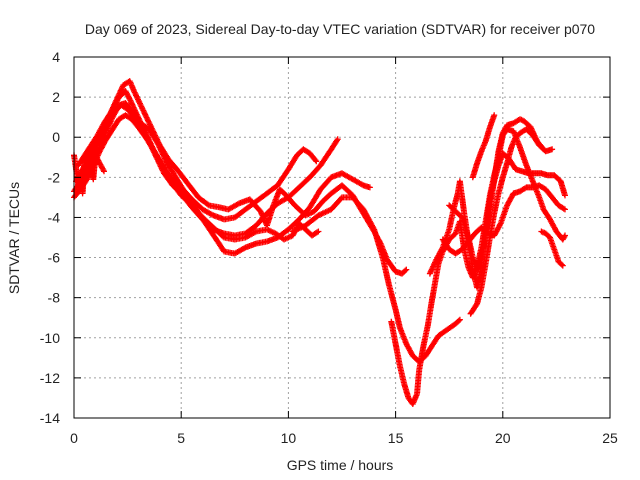  What do you see at coordinates (54, 217) in the screenshot?
I see `y-tick-label: -4` at bounding box center [54, 217].